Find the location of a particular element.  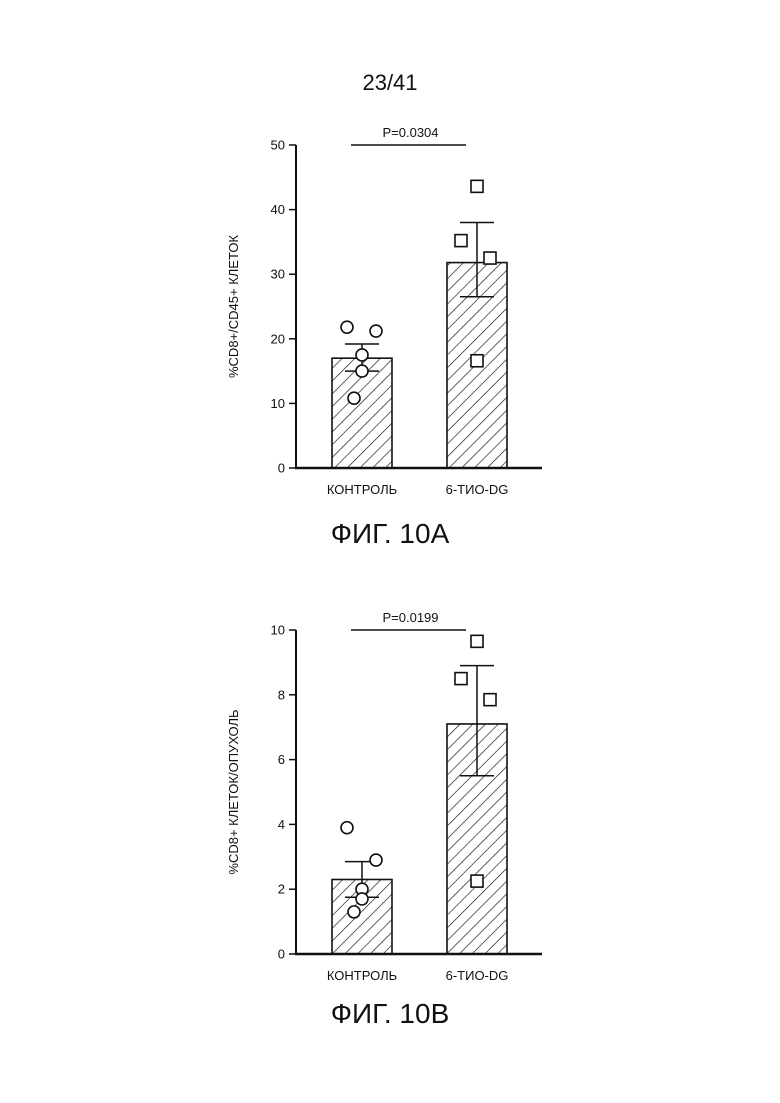

p-value-label: P=0.0304 is located at coordinates (410, 132).